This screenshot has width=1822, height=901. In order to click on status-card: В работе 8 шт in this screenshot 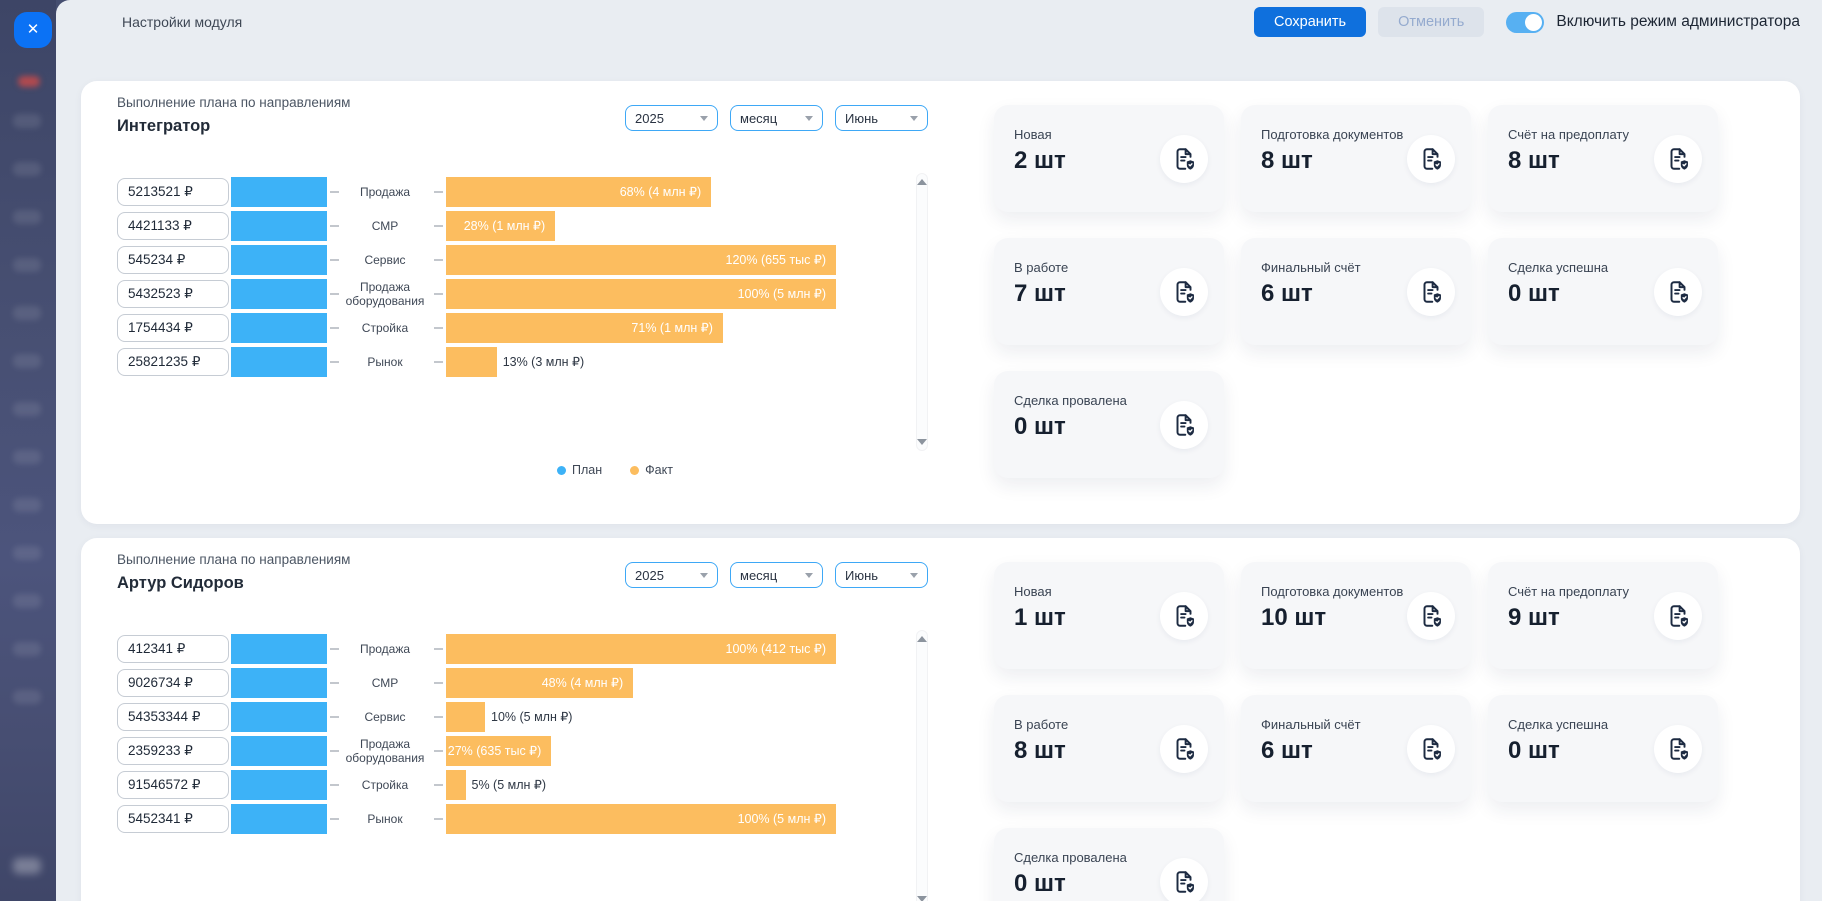, I will do `click(1109, 748)`.